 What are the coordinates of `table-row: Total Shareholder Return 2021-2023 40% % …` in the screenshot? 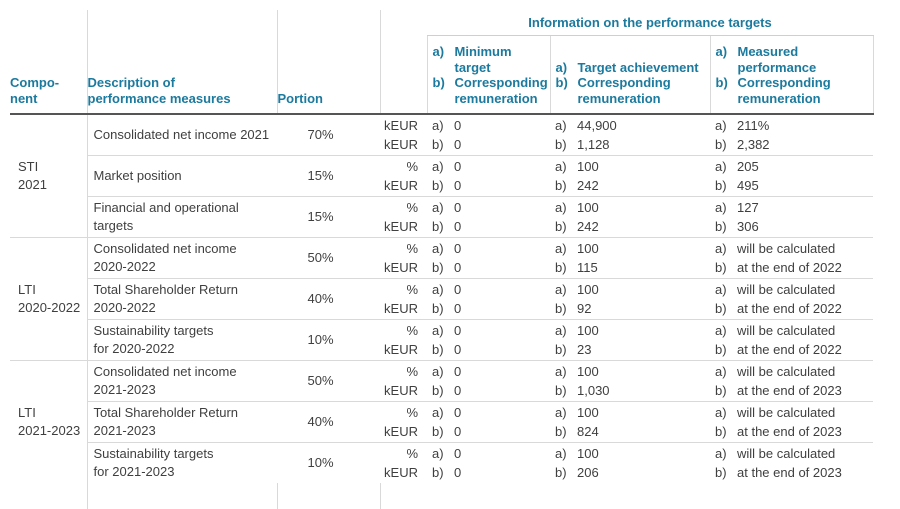 It's located at (441, 421).